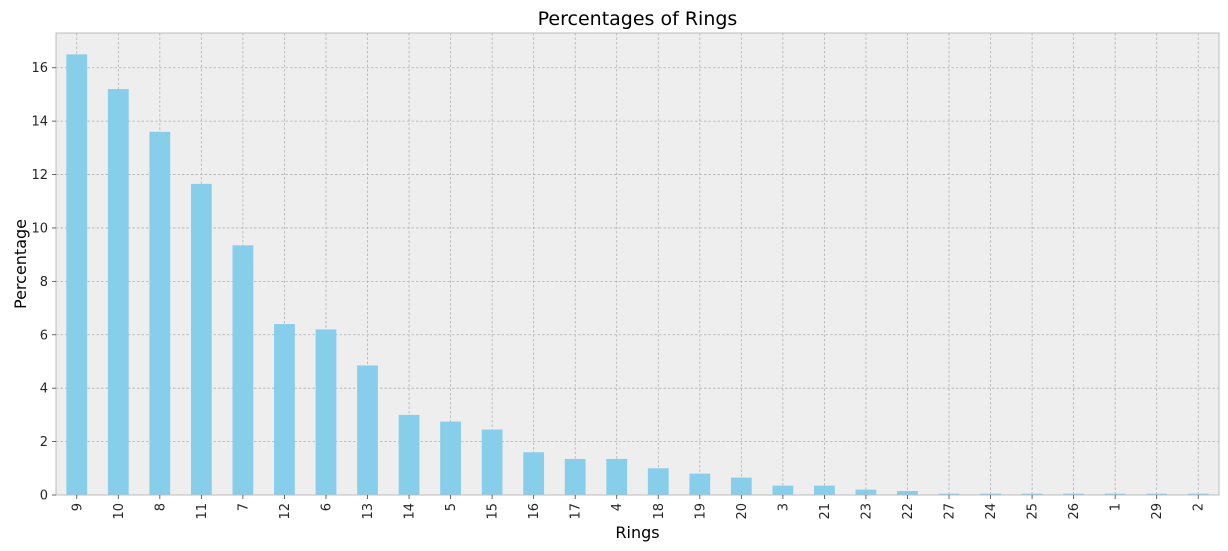  I want to click on x-tick-label: 18, so click(659, 511).